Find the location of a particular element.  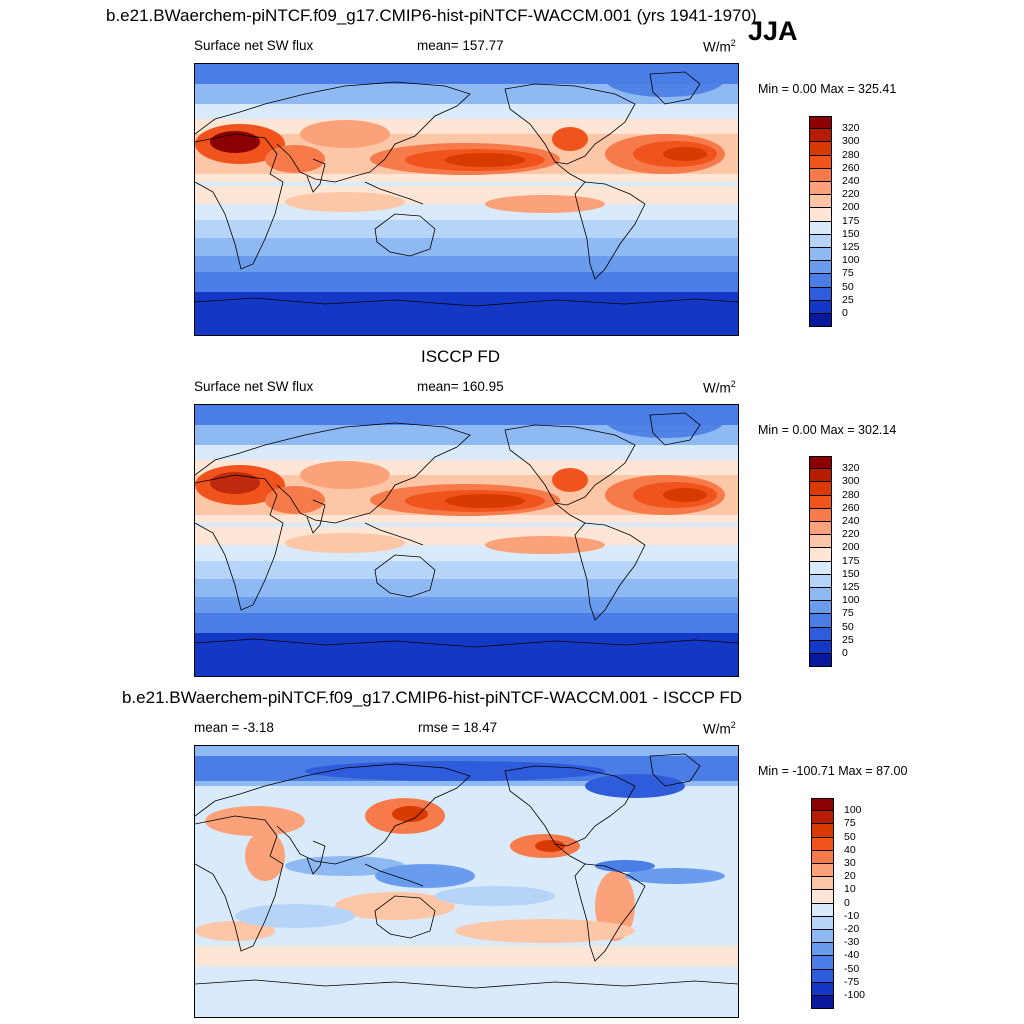

panel3-mean-label: mean = -3.18 is located at coordinates (234, 727).